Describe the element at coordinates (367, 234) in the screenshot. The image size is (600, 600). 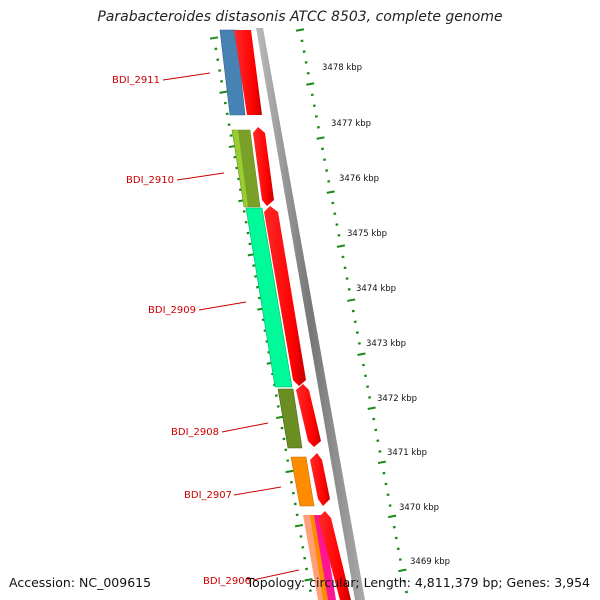
I see `scale-label-3475: 3475 kbp` at that location.